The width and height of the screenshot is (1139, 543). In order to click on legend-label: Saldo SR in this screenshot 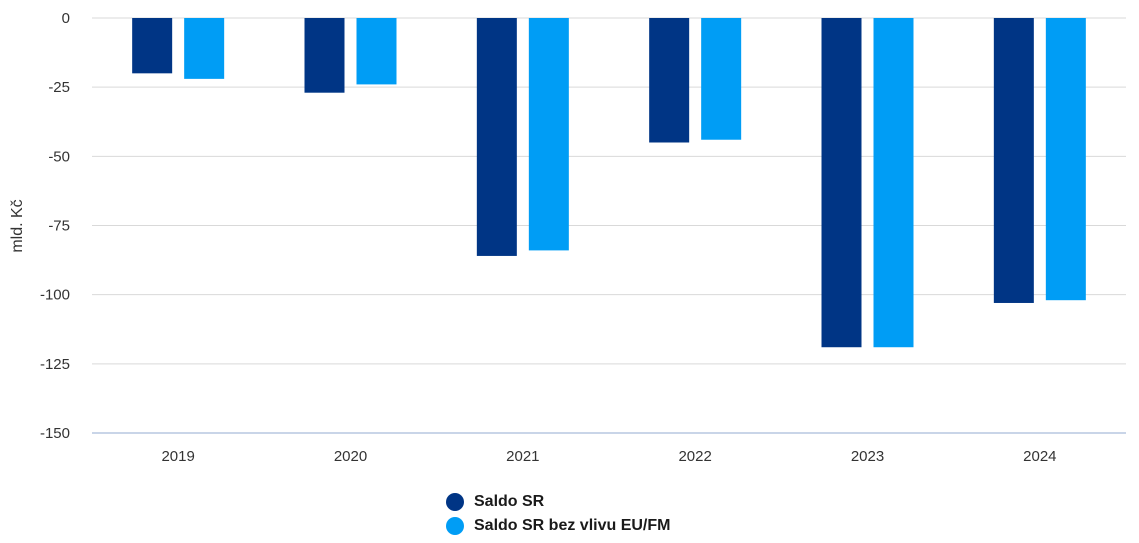, I will do `click(509, 501)`.